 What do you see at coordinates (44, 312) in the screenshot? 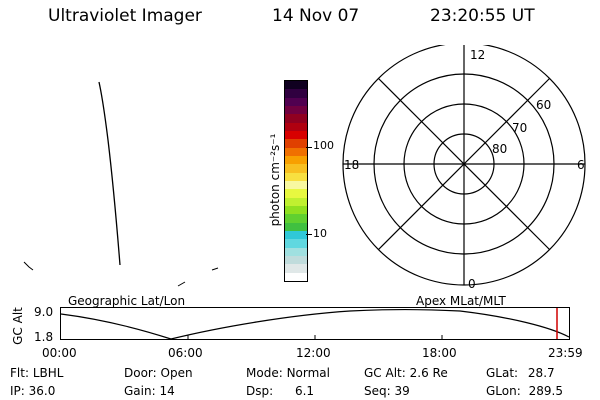
I see `alt-tick-label-high: 9.0` at bounding box center [44, 312].